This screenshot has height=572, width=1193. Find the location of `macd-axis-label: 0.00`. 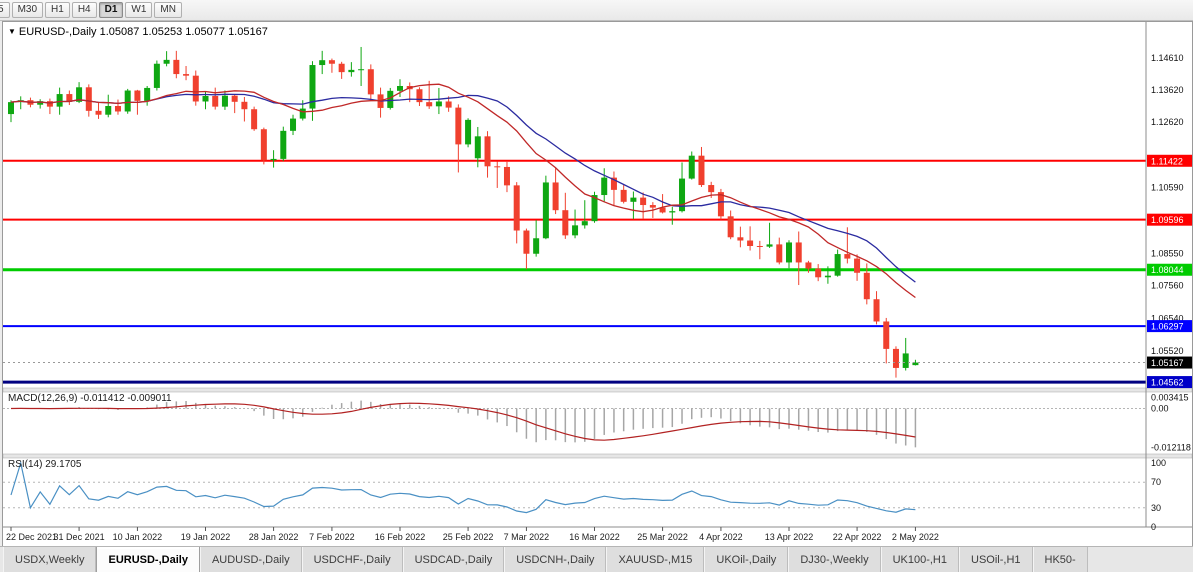

macd-axis-label: 0.00 is located at coordinates (1160, 409).